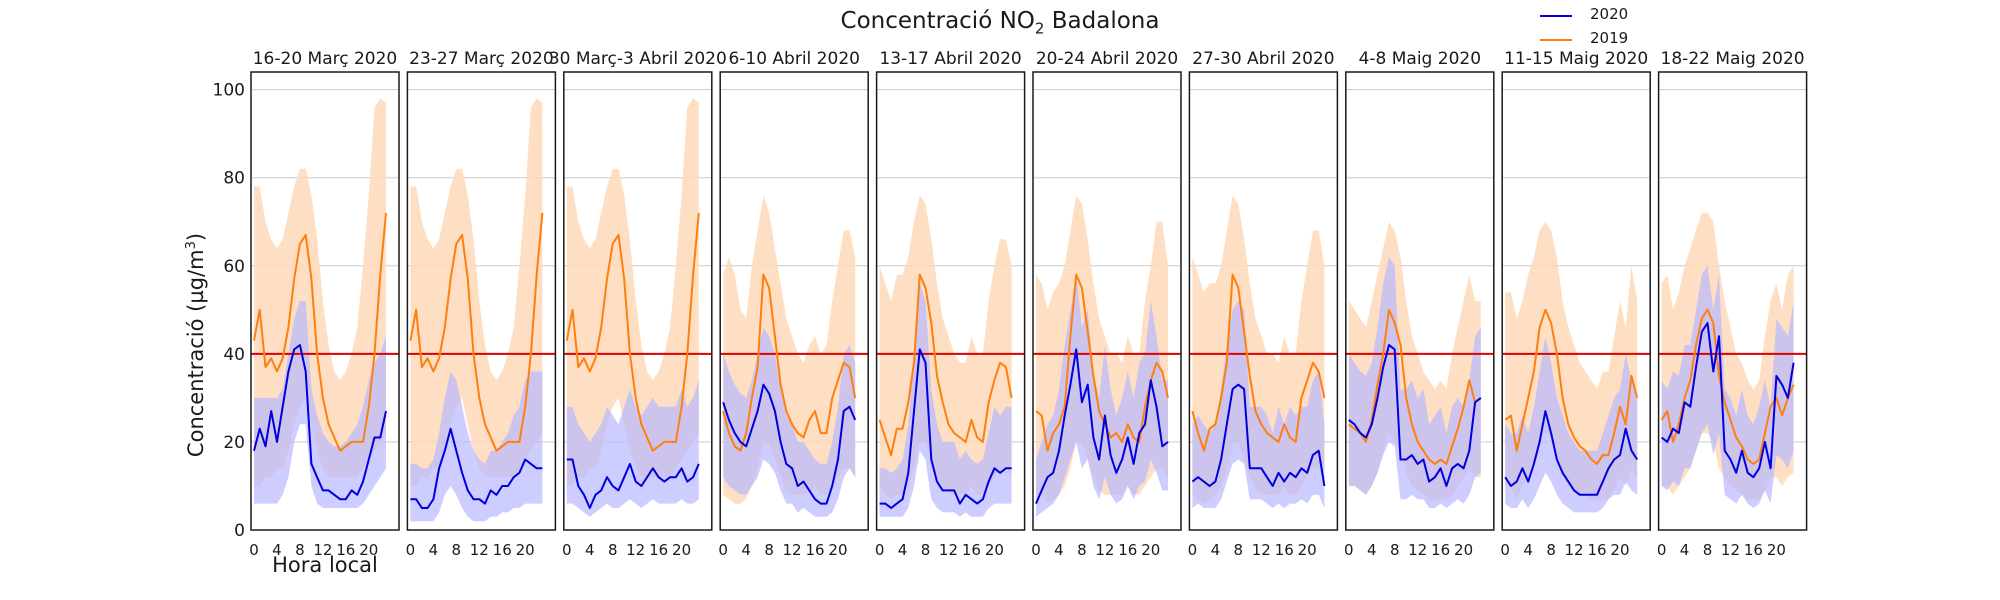 This screenshot has height=600, width=2000. What do you see at coordinates (746, 550) in the screenshot?
I see `x-tick-label-4-panel-3: 4` at bounding box center [746, 550].